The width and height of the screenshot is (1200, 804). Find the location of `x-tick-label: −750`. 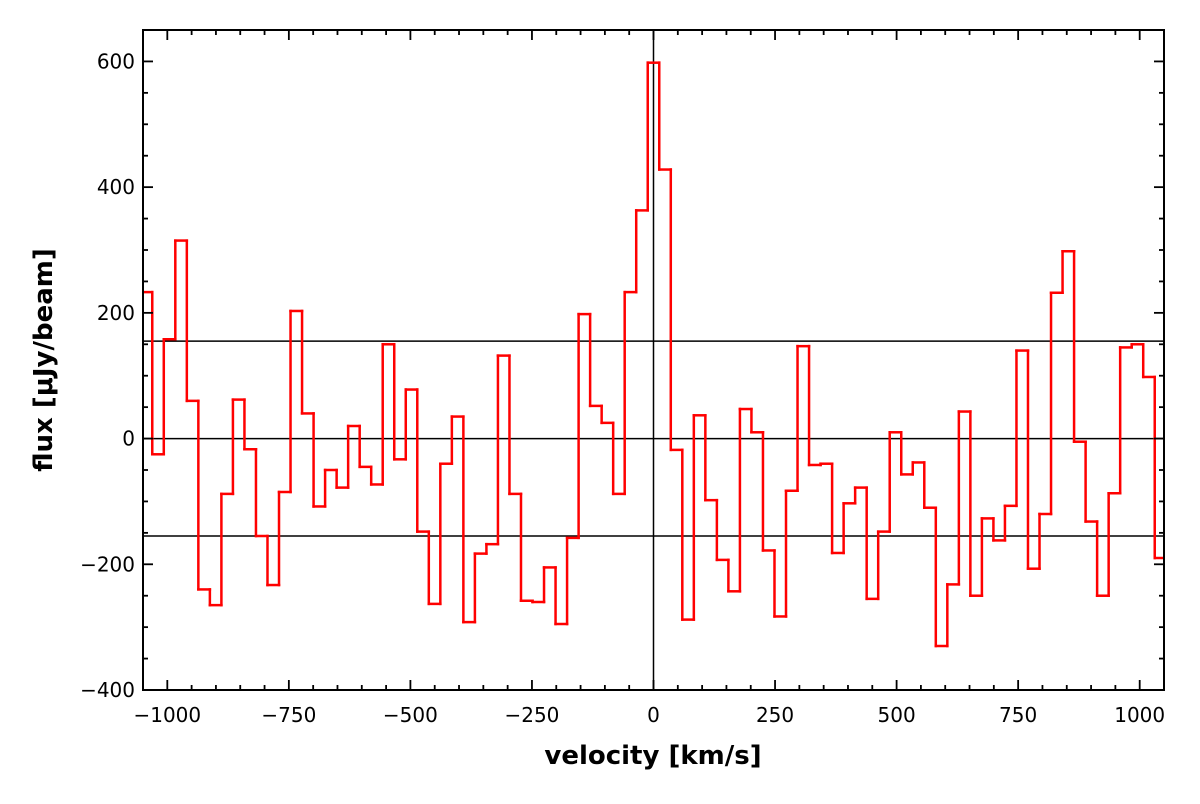

x-tick-label: −750 is located at coordinates (288, 715).